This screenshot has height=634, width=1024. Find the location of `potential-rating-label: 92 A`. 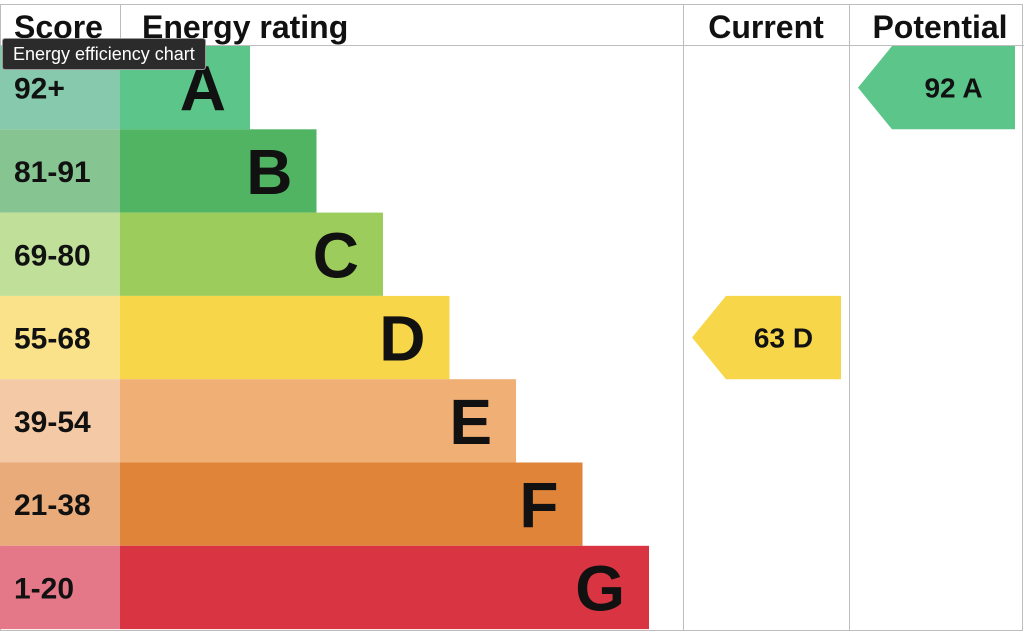

potential-rating-label: 92 A is located at coordinates (953, 88).